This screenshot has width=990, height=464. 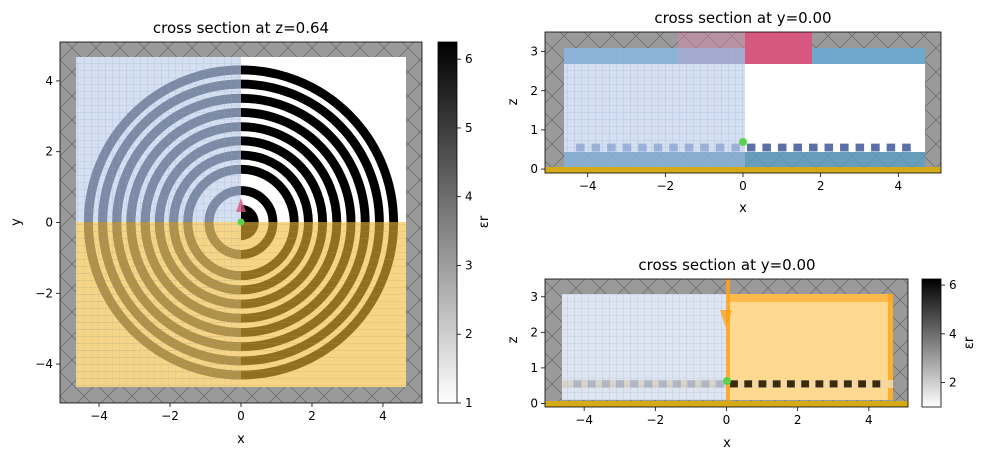 What do you see at coordinates (241, 416) in the screenshot?
I see `panel-xy-xtick-label: 0` at bounding box center [241, 416].